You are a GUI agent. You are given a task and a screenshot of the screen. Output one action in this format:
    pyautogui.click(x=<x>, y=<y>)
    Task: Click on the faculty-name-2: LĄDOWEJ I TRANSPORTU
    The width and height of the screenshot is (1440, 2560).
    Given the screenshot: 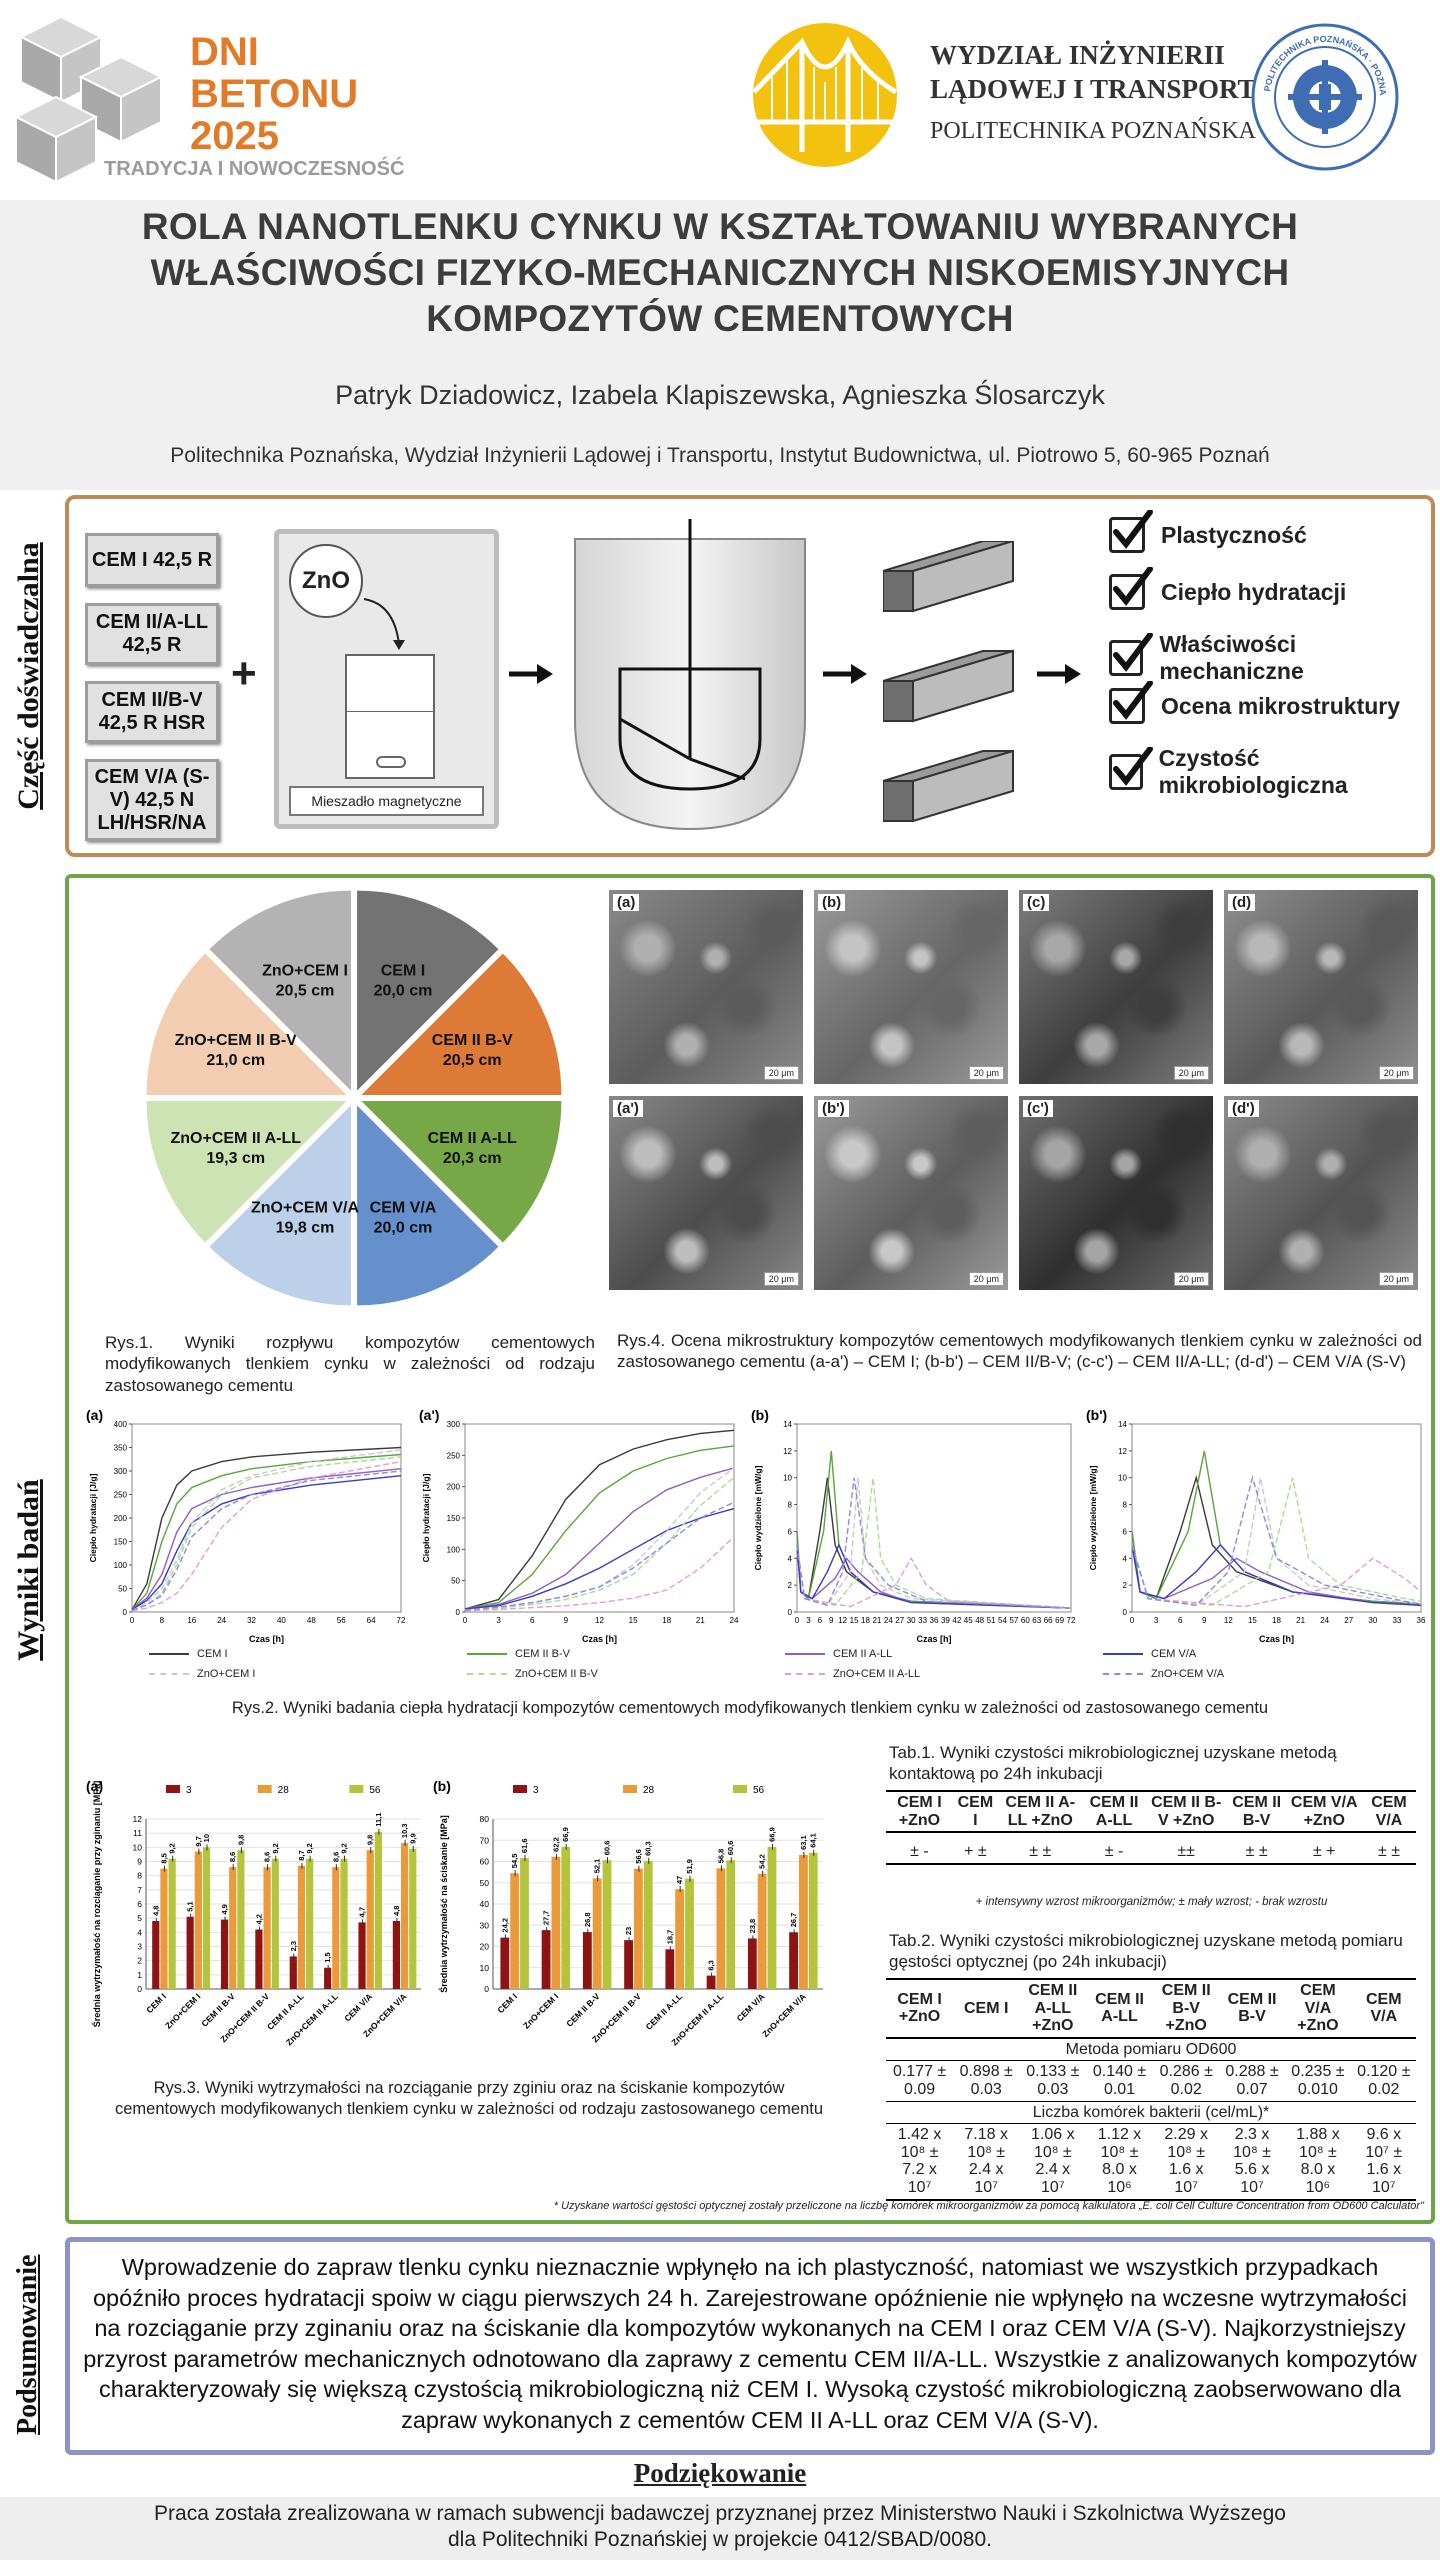 What is the action you would take?
    pyautogui.click(x=1103, y=89)
    